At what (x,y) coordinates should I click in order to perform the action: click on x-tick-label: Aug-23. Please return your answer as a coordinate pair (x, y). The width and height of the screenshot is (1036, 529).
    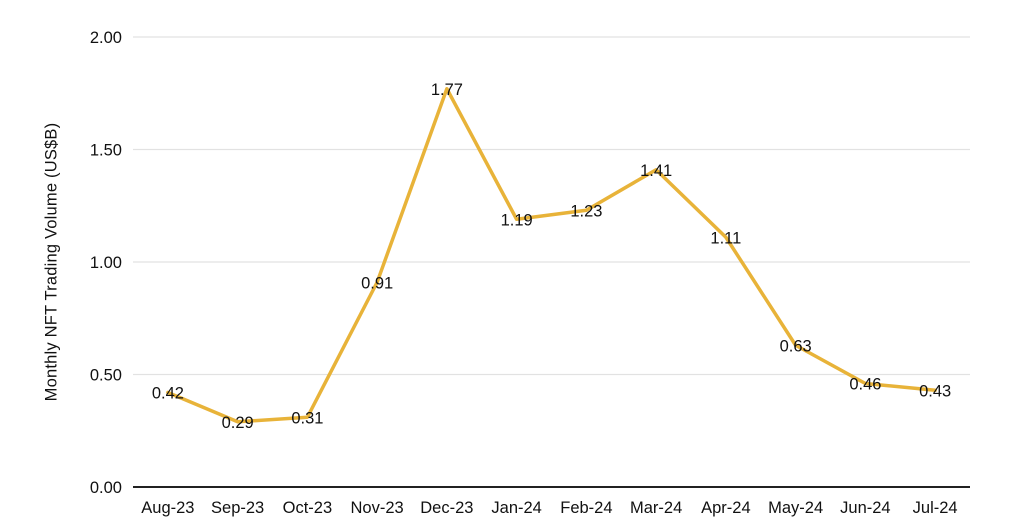
    Looking at the image, I should click on (167, 508).